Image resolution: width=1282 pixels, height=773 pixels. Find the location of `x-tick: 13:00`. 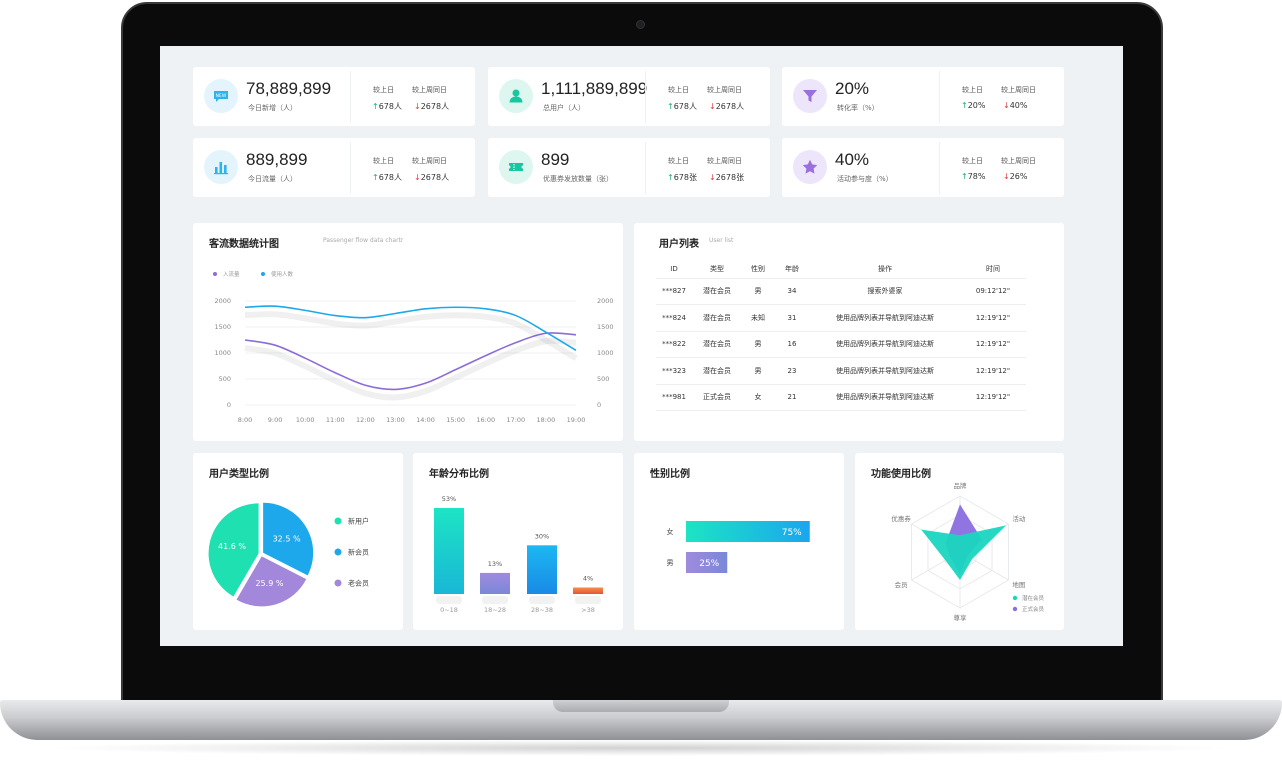

x-tick: 13:00 is located at coordinates (395, 420).